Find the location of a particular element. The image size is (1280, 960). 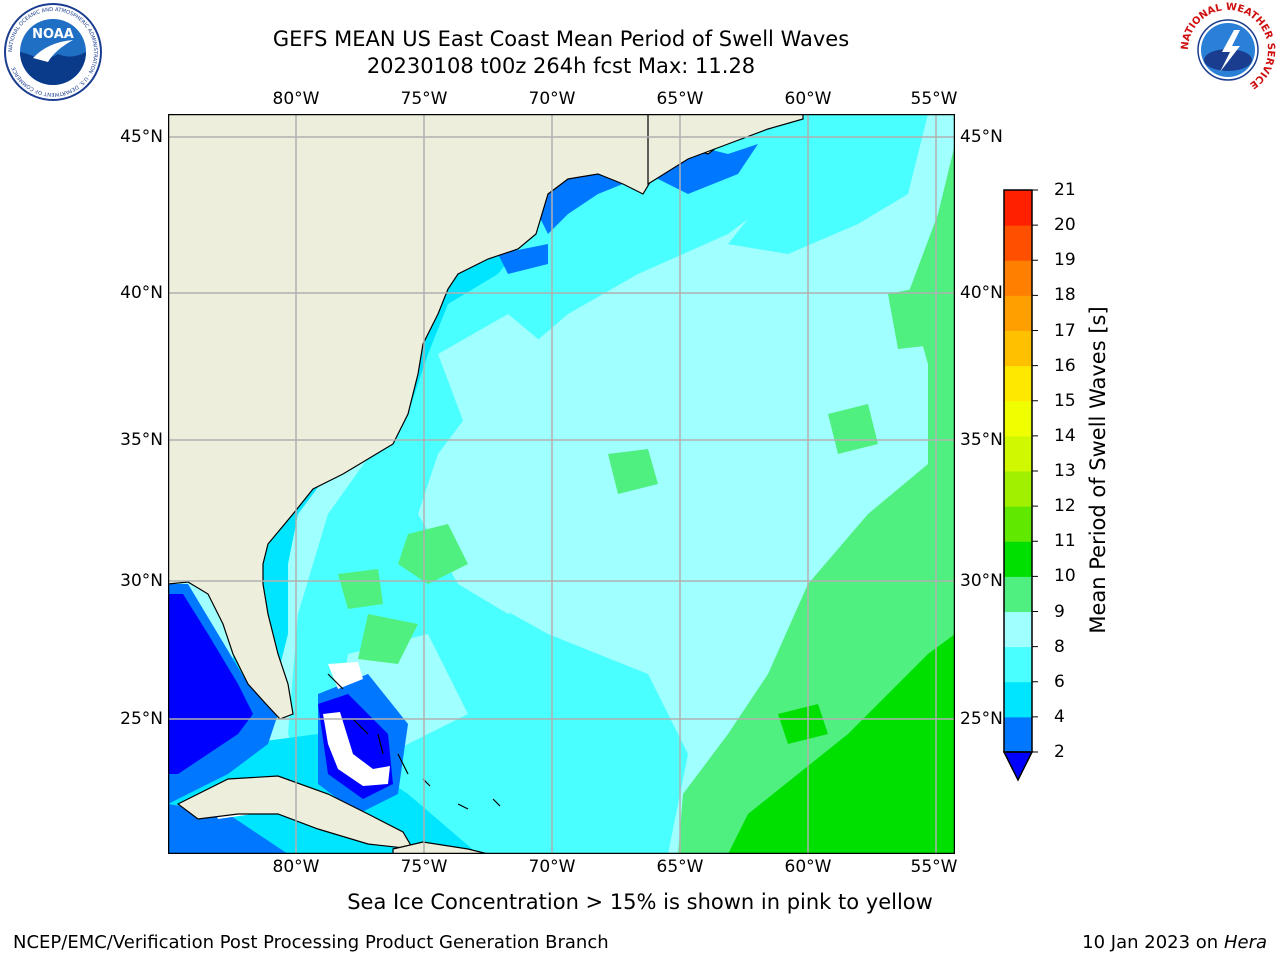

svg-text: NOAA is located at coordinates (53, 34).